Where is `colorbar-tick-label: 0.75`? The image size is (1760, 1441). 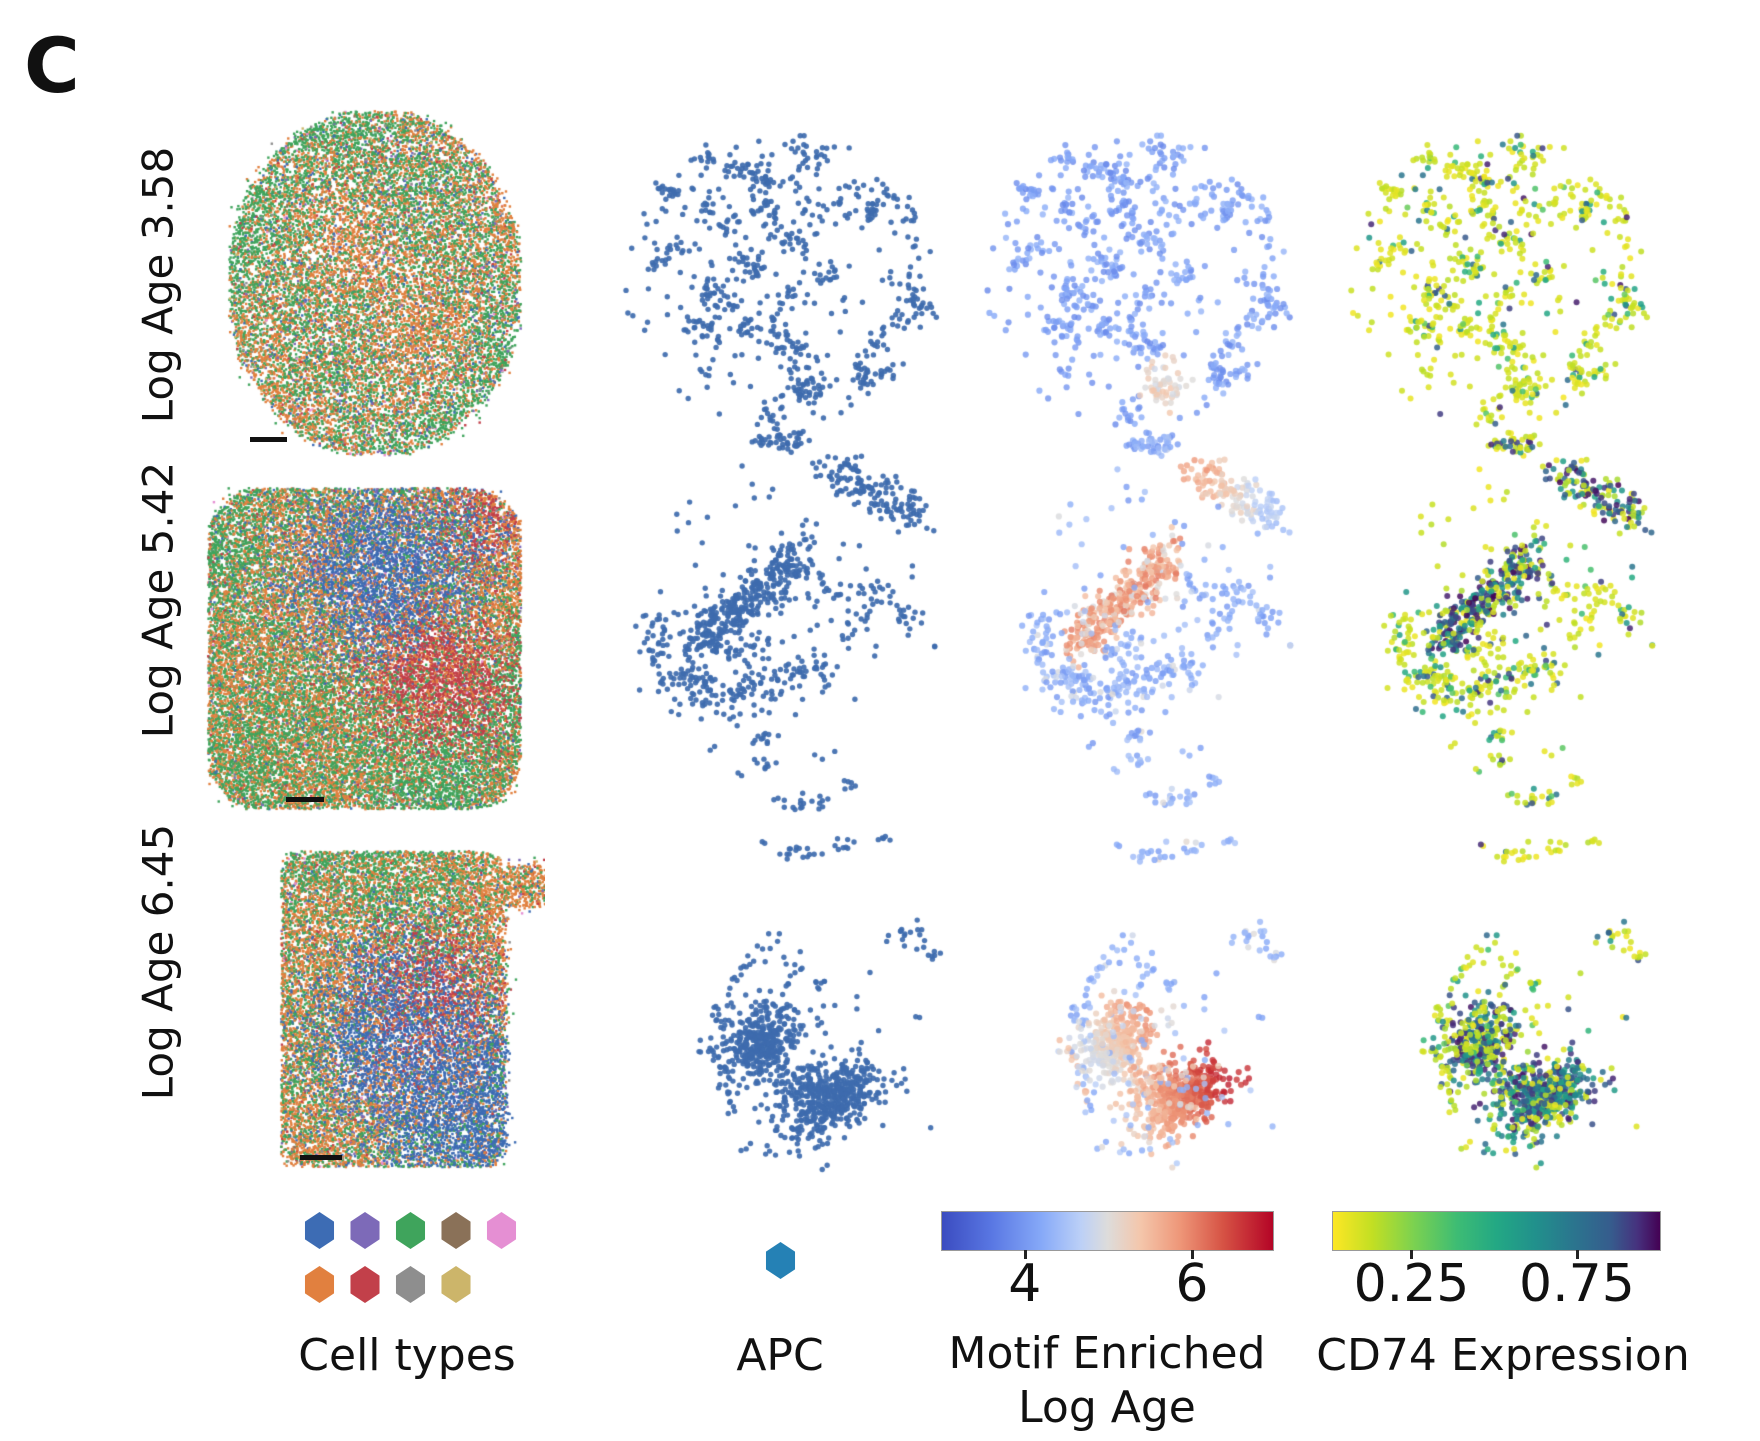
colorbar-tick-label: 0.75 is located at coordinates (1577, 1284).